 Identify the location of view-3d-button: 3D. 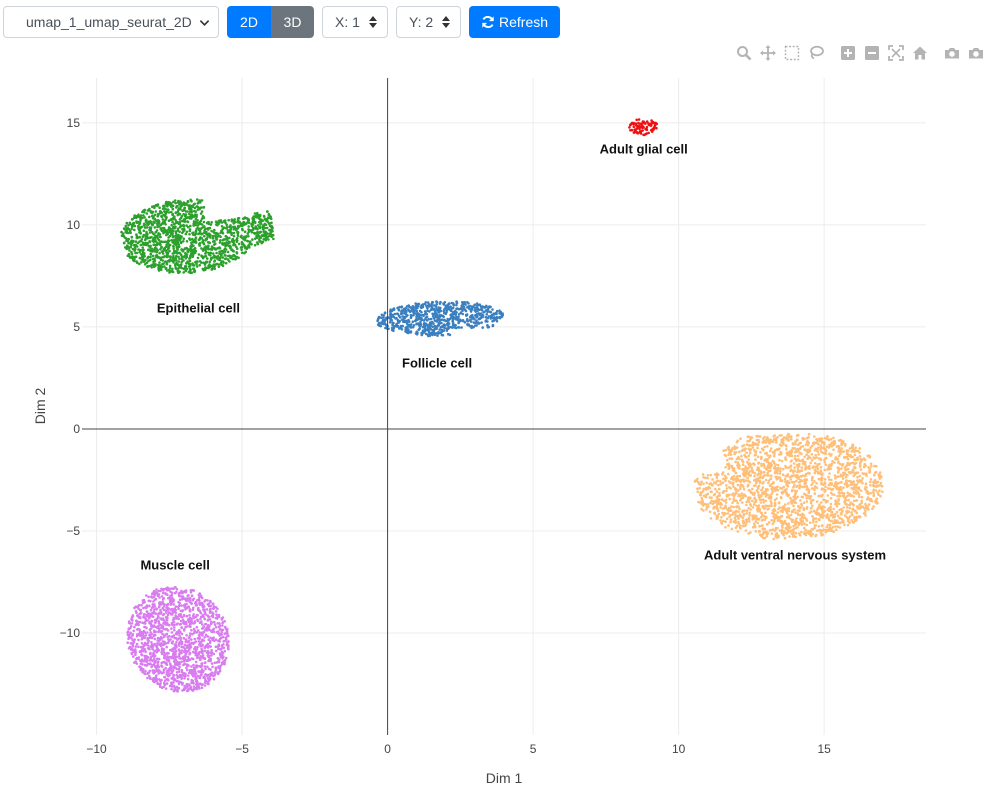
(292, 22).